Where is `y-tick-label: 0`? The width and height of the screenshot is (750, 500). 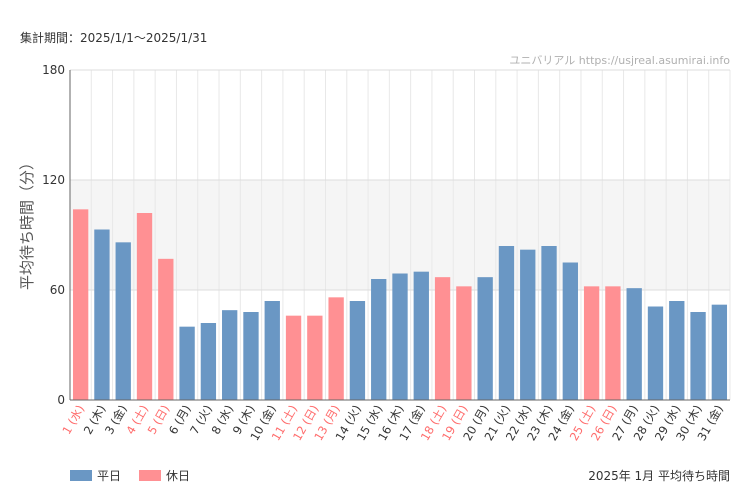 y-tick-label: 0 is located at coordinates (61, 400).